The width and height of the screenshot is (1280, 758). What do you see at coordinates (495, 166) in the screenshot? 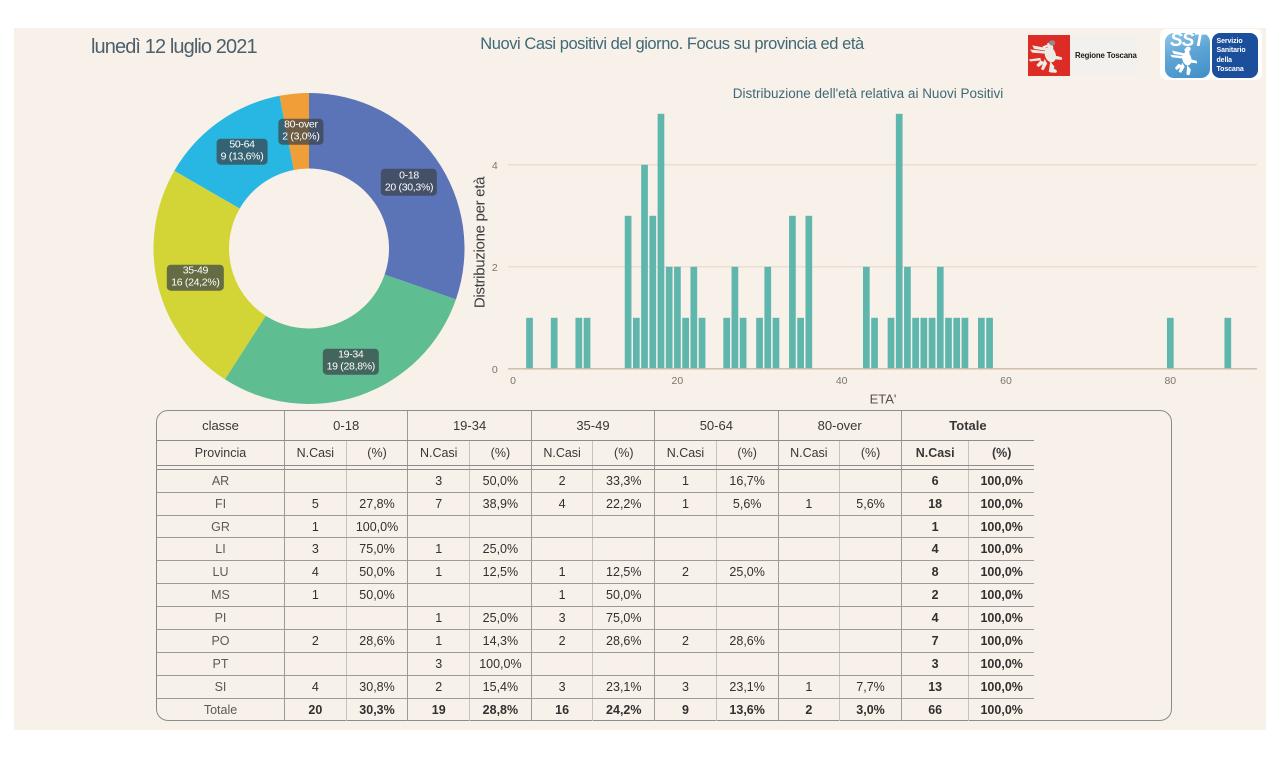
I see `svg-text: 4` at bounding box center [495, 166].